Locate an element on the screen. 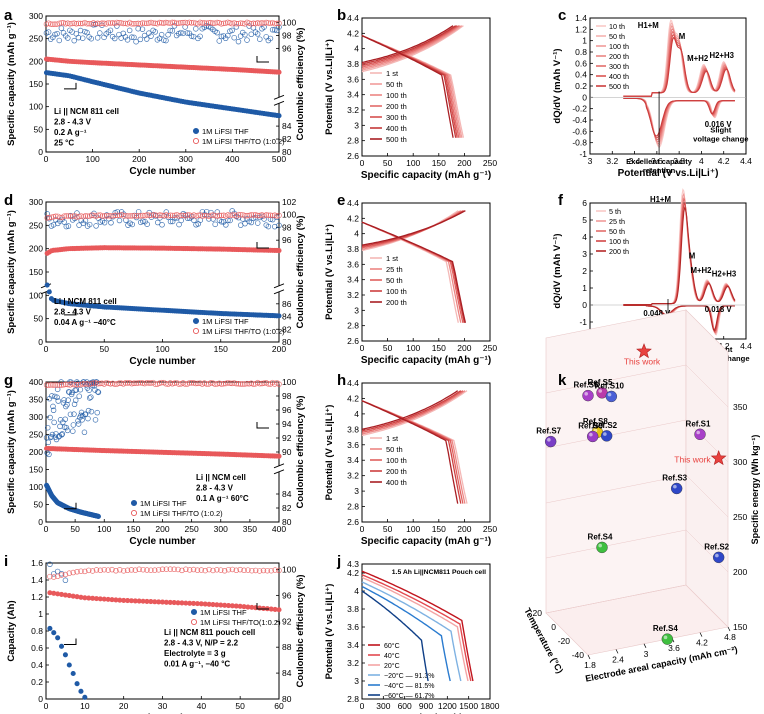 This screenshot has height=714, width=764. axis-break-mark is located at coordinates (279, 103).